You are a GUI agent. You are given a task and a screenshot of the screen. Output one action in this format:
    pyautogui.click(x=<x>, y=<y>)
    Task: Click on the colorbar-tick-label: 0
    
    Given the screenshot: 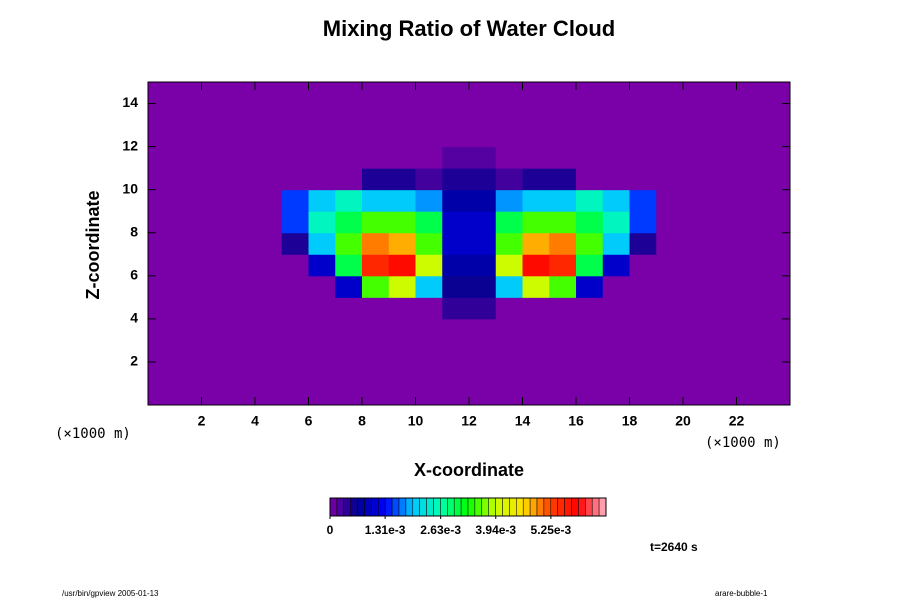 What is the action you would take?
    pyautogui.click(x=330, y=530)
    